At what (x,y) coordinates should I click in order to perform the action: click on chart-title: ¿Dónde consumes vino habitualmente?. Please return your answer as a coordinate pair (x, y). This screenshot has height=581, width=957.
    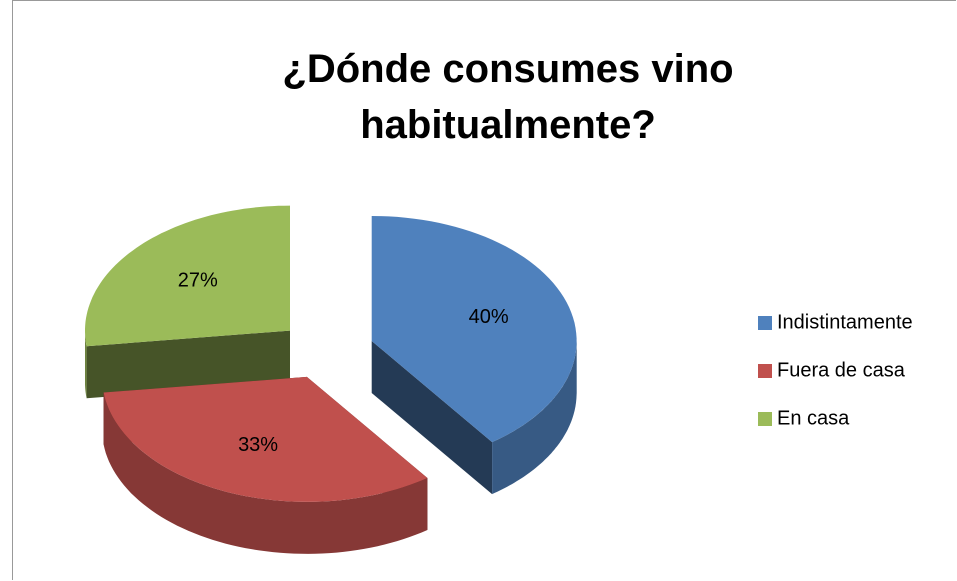
    Looking at the image, I should click on (508, 97).